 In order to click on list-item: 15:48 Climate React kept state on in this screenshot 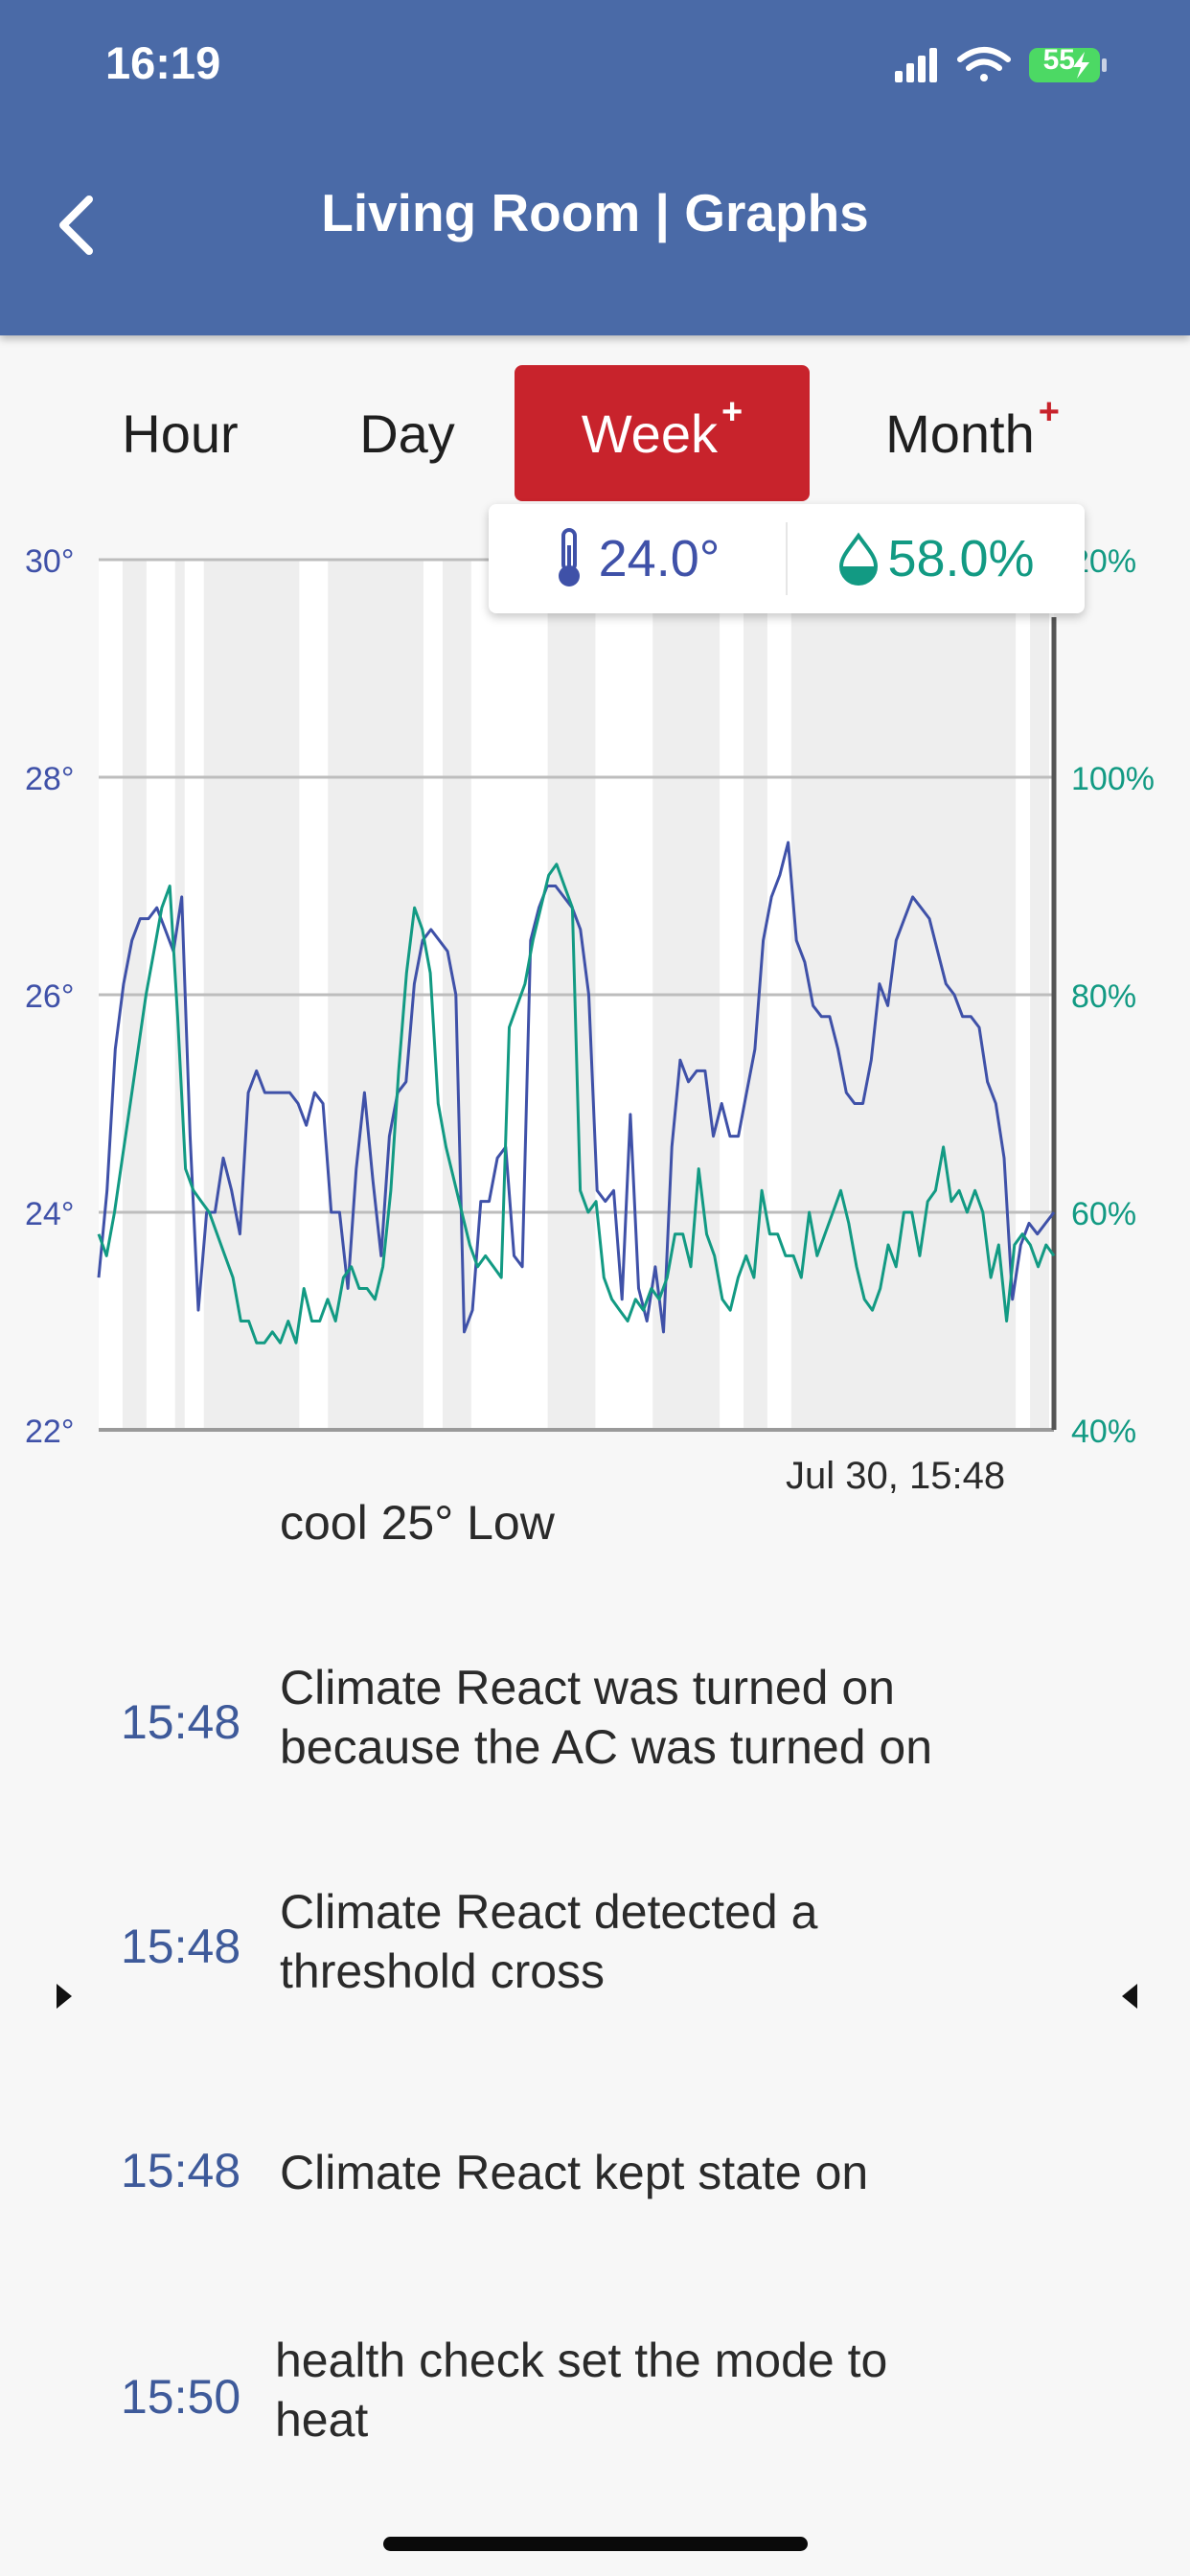, I will do `click(595, 2172)`.